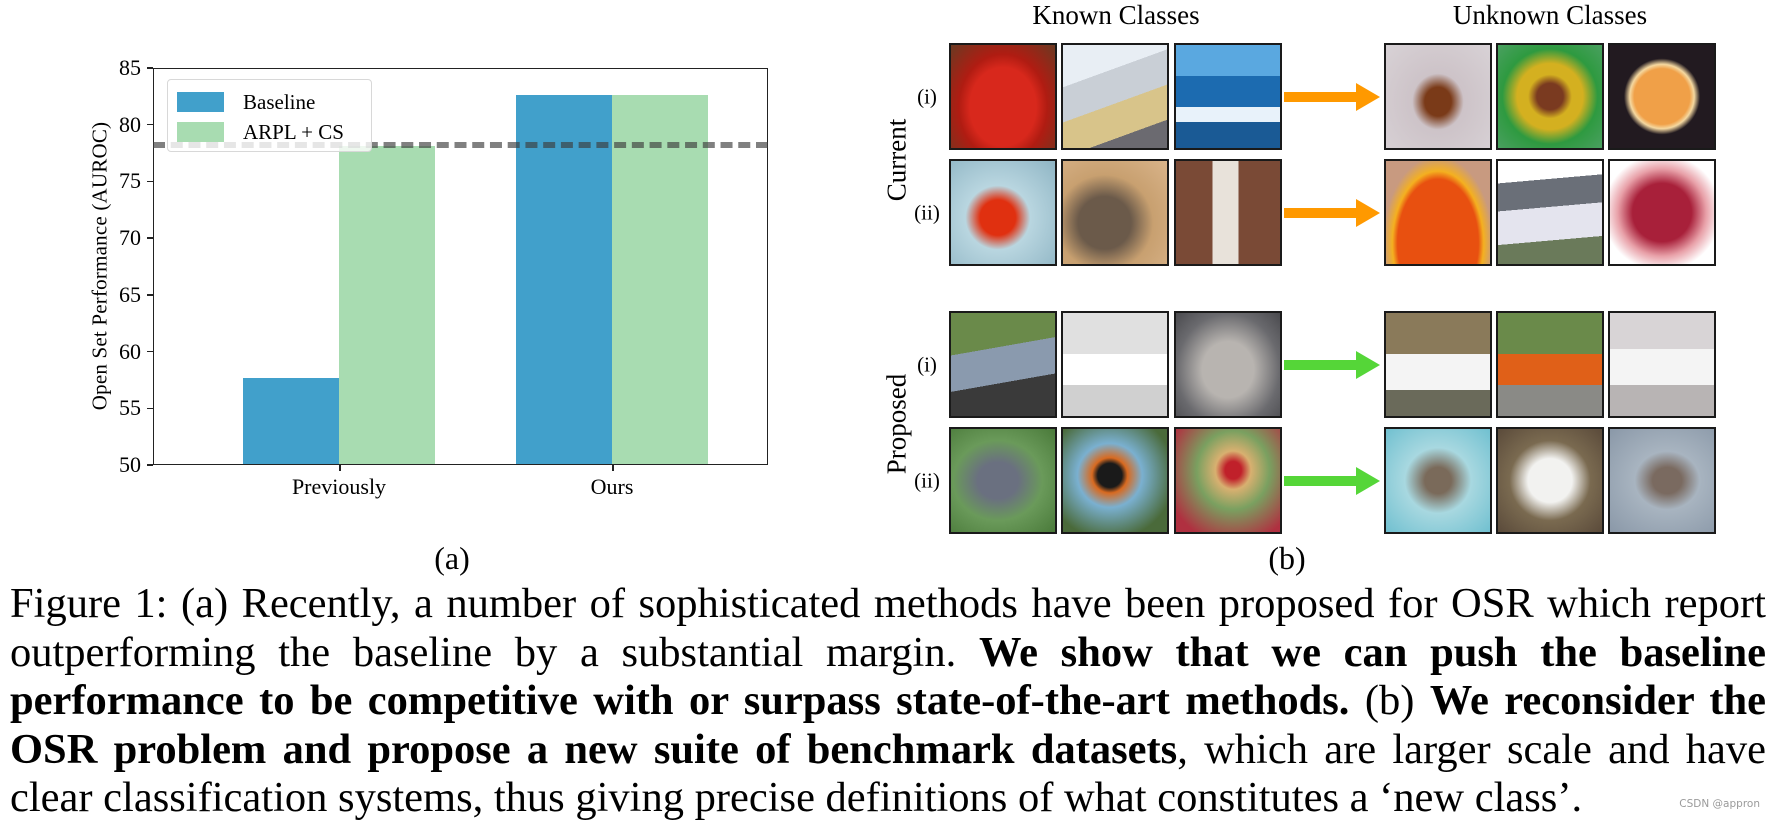 Image resolution: width=1772 pixels, height=824 pixels. Describe the element at coordinates (200, 132) in the screenshot. I see `legend-swatch-arpl-cs` at that location.